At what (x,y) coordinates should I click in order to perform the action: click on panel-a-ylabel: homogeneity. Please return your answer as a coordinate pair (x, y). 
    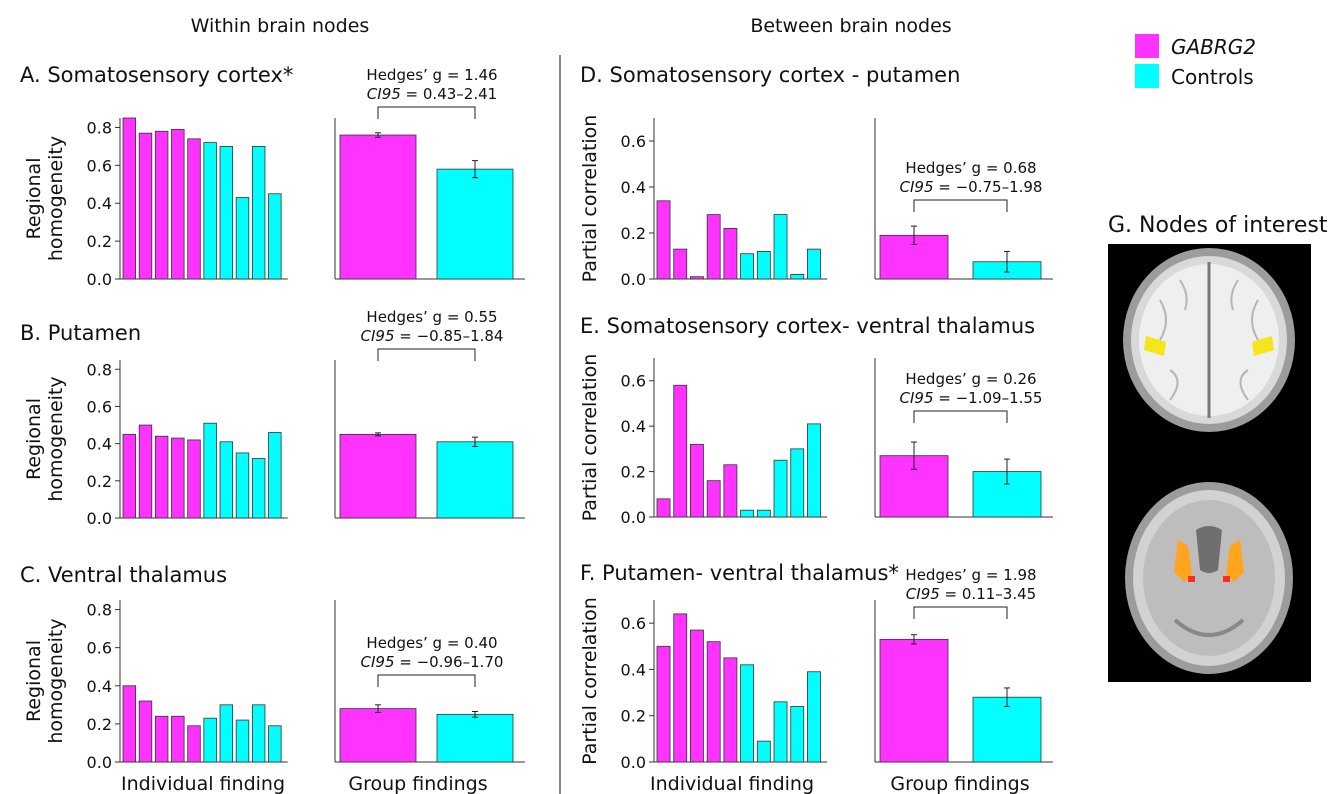
    Looking at the image, I should click on (56, 198).